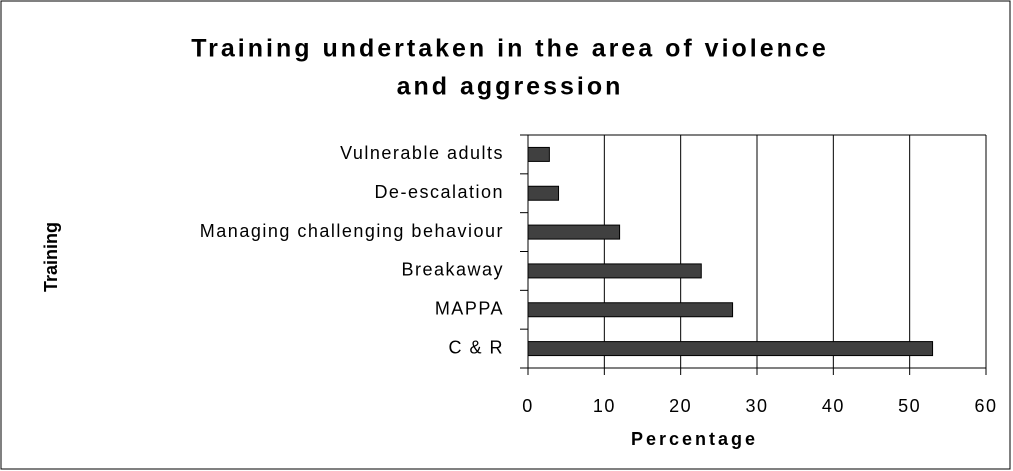  What do you see at coordinates (51, 257) in the screenshot?
I see `y-axis-title: Training` at bounding box center [51, 257].